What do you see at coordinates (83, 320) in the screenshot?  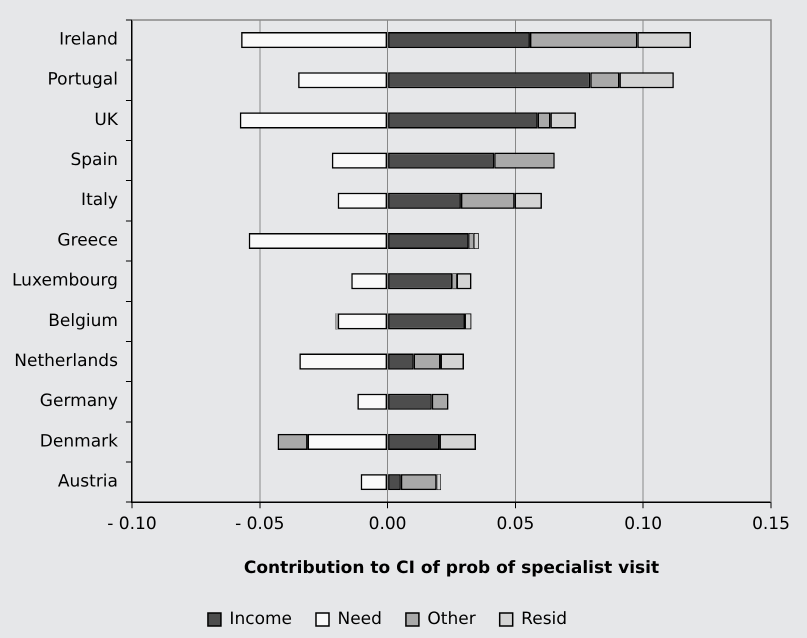 I see `y-tick-label: Belgium` at bounding box center [83, 320].